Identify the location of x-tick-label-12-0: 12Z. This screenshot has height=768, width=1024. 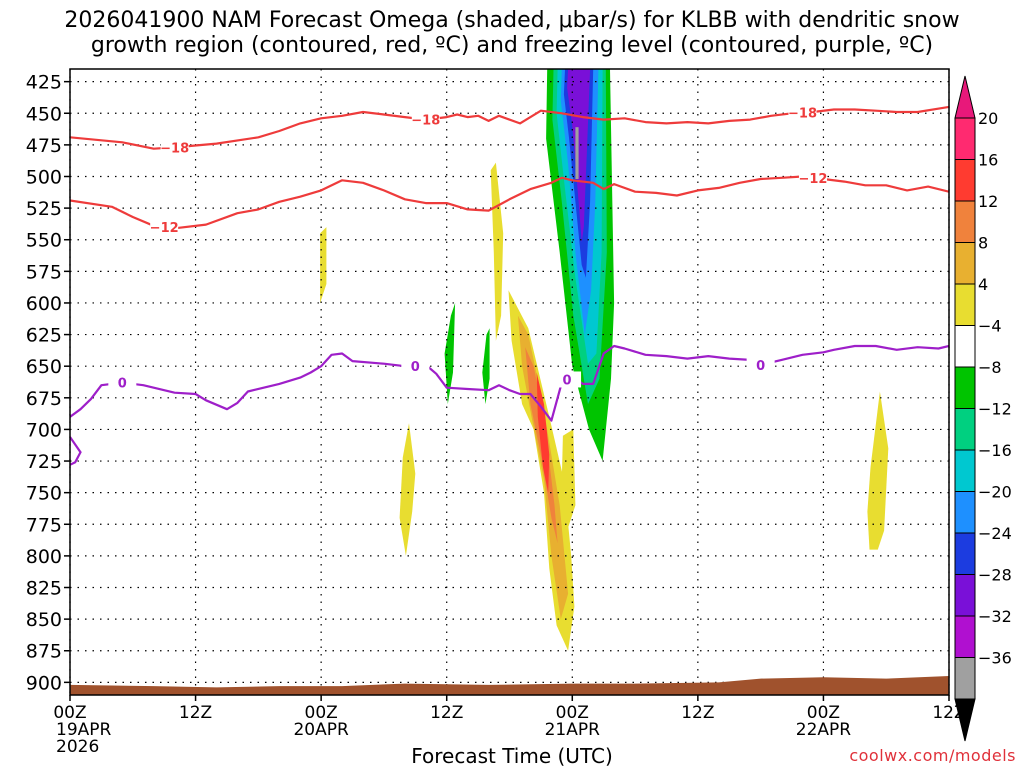
(195, 713).